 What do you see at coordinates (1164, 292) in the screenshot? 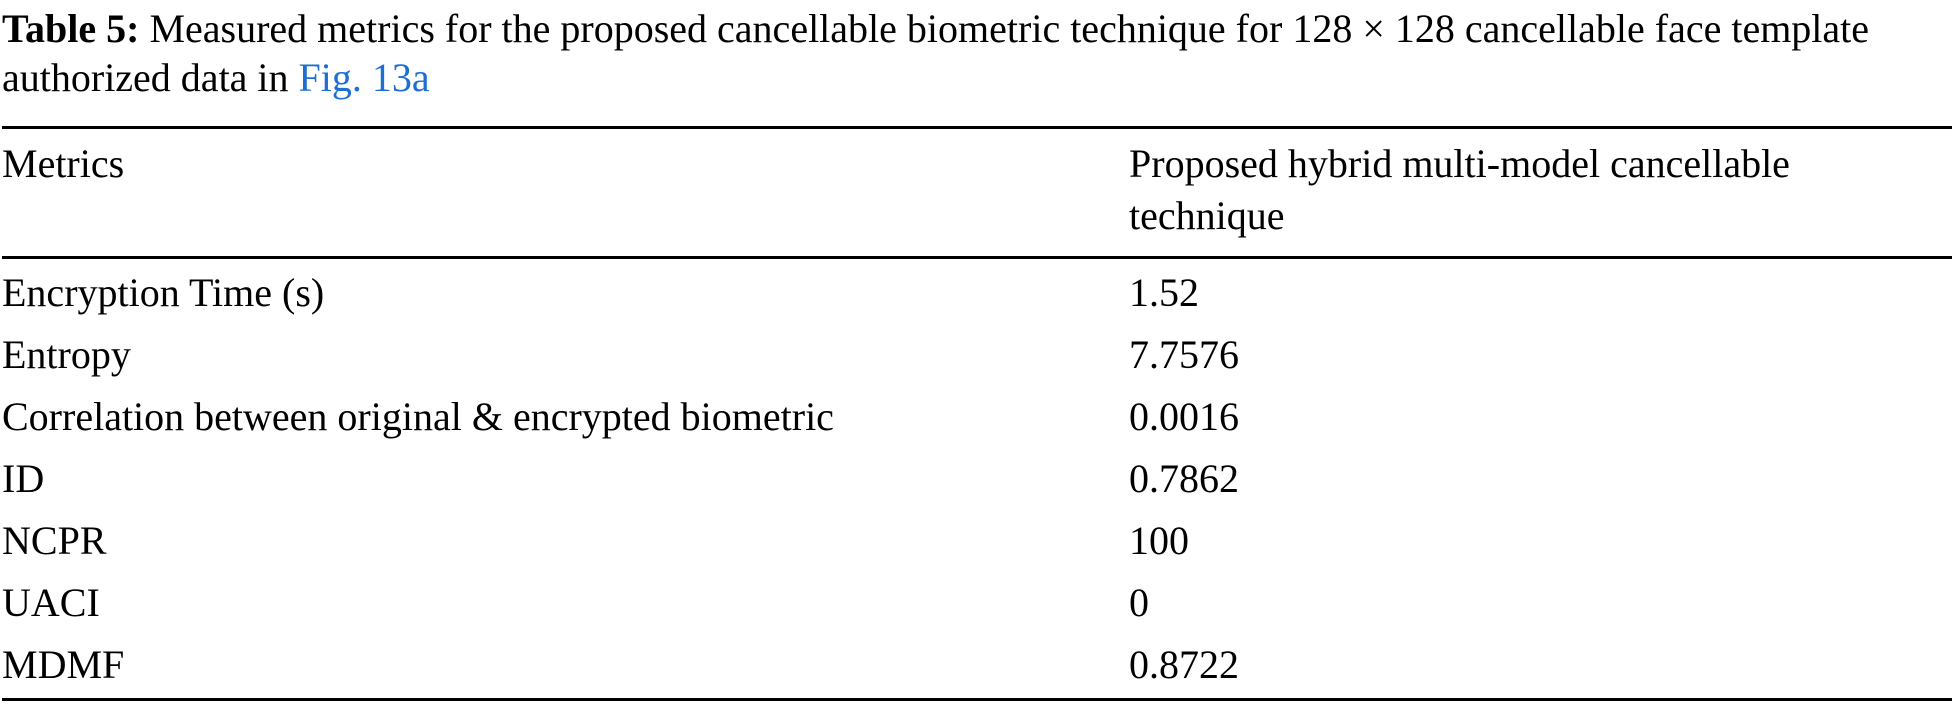
I see `metric-value-cell: 1.52` at bounding box center [1164, 292].